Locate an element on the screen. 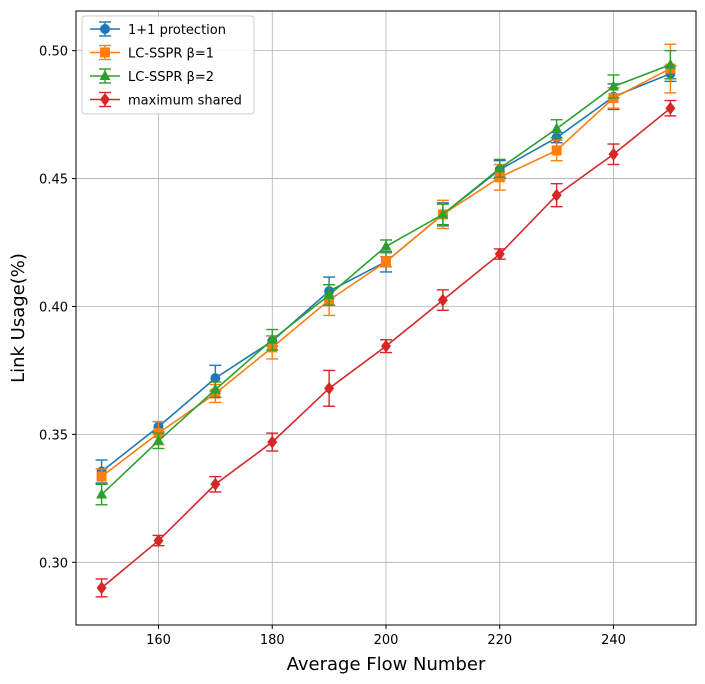 This screenshot has width=705, height=684. y-axis-title: Link Usage(%) is located at coordinates (18, 318).